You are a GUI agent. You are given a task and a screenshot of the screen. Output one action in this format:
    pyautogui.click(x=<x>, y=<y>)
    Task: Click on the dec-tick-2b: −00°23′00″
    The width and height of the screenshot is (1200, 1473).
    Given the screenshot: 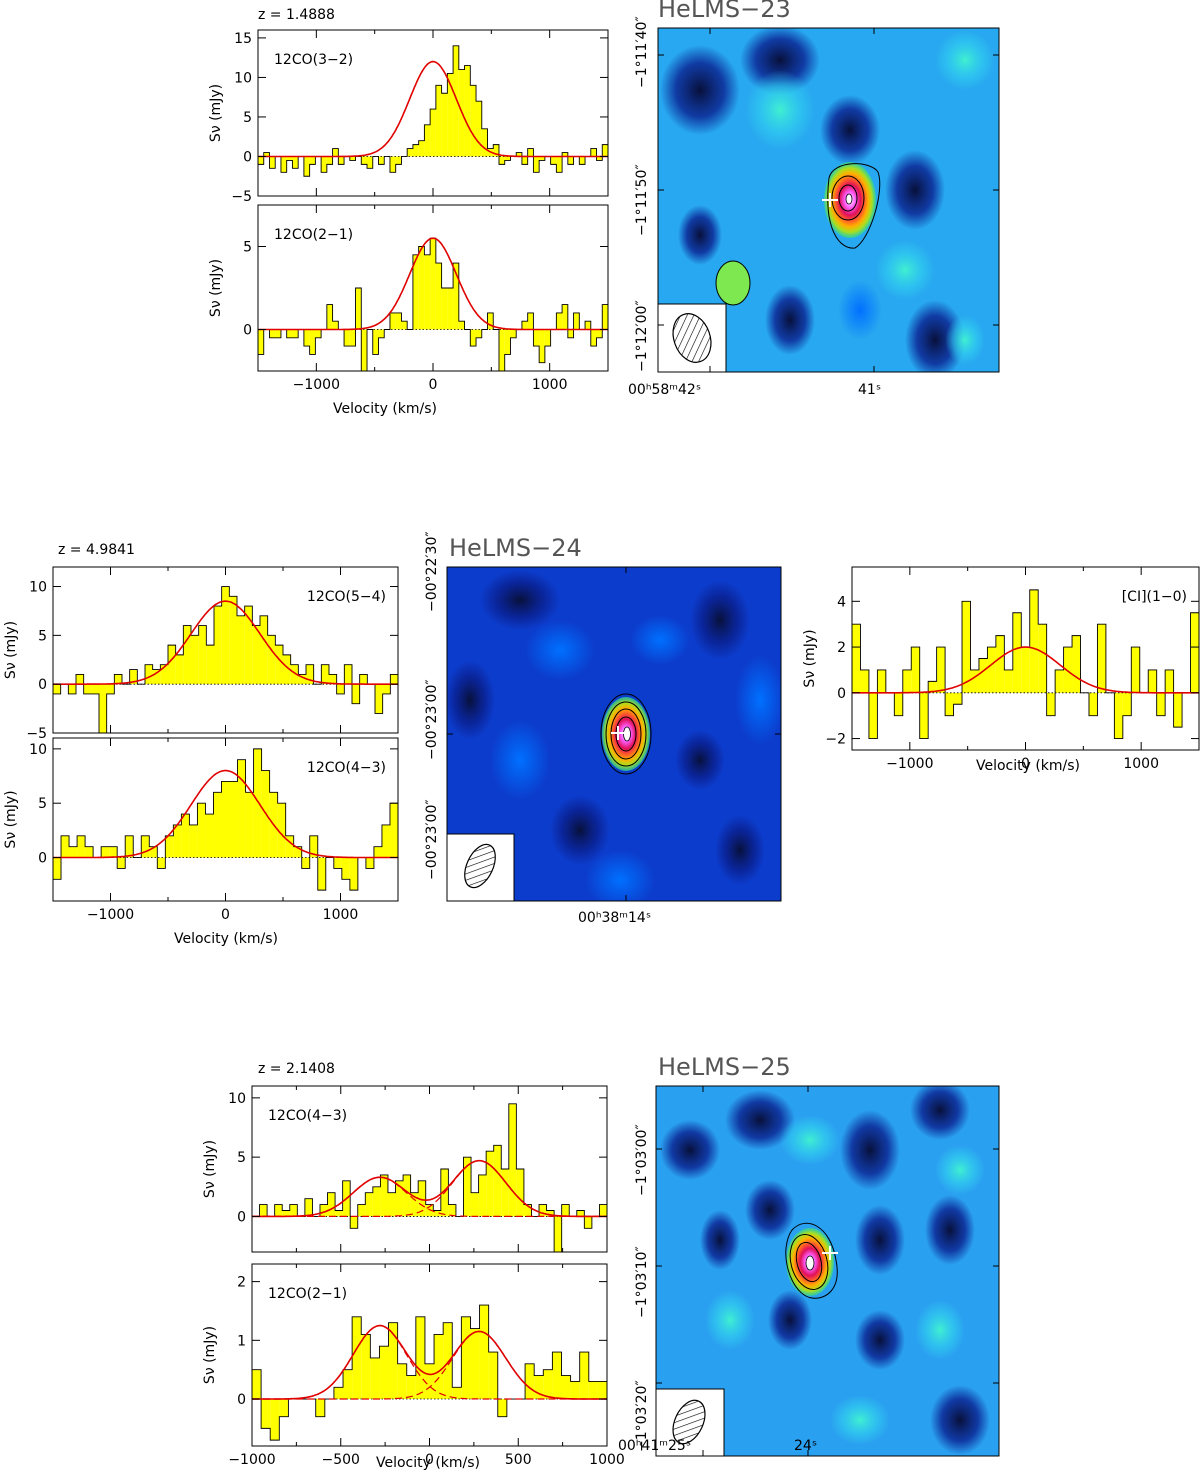 What is the action you would take?
    pyautogui.click(x=432, y=719)
    